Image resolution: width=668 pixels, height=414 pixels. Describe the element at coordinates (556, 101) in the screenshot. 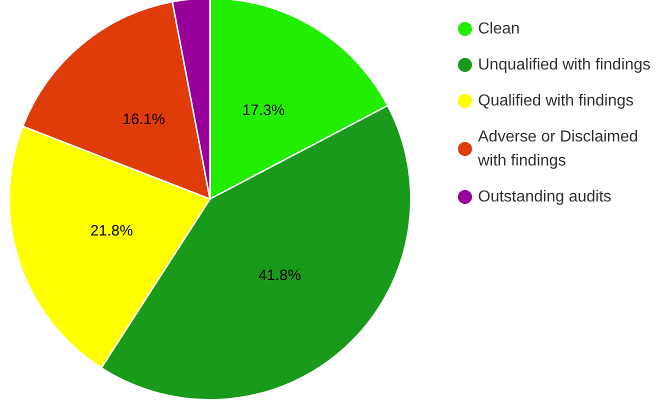

I see `legend-label: Qualified with findings` at that location.